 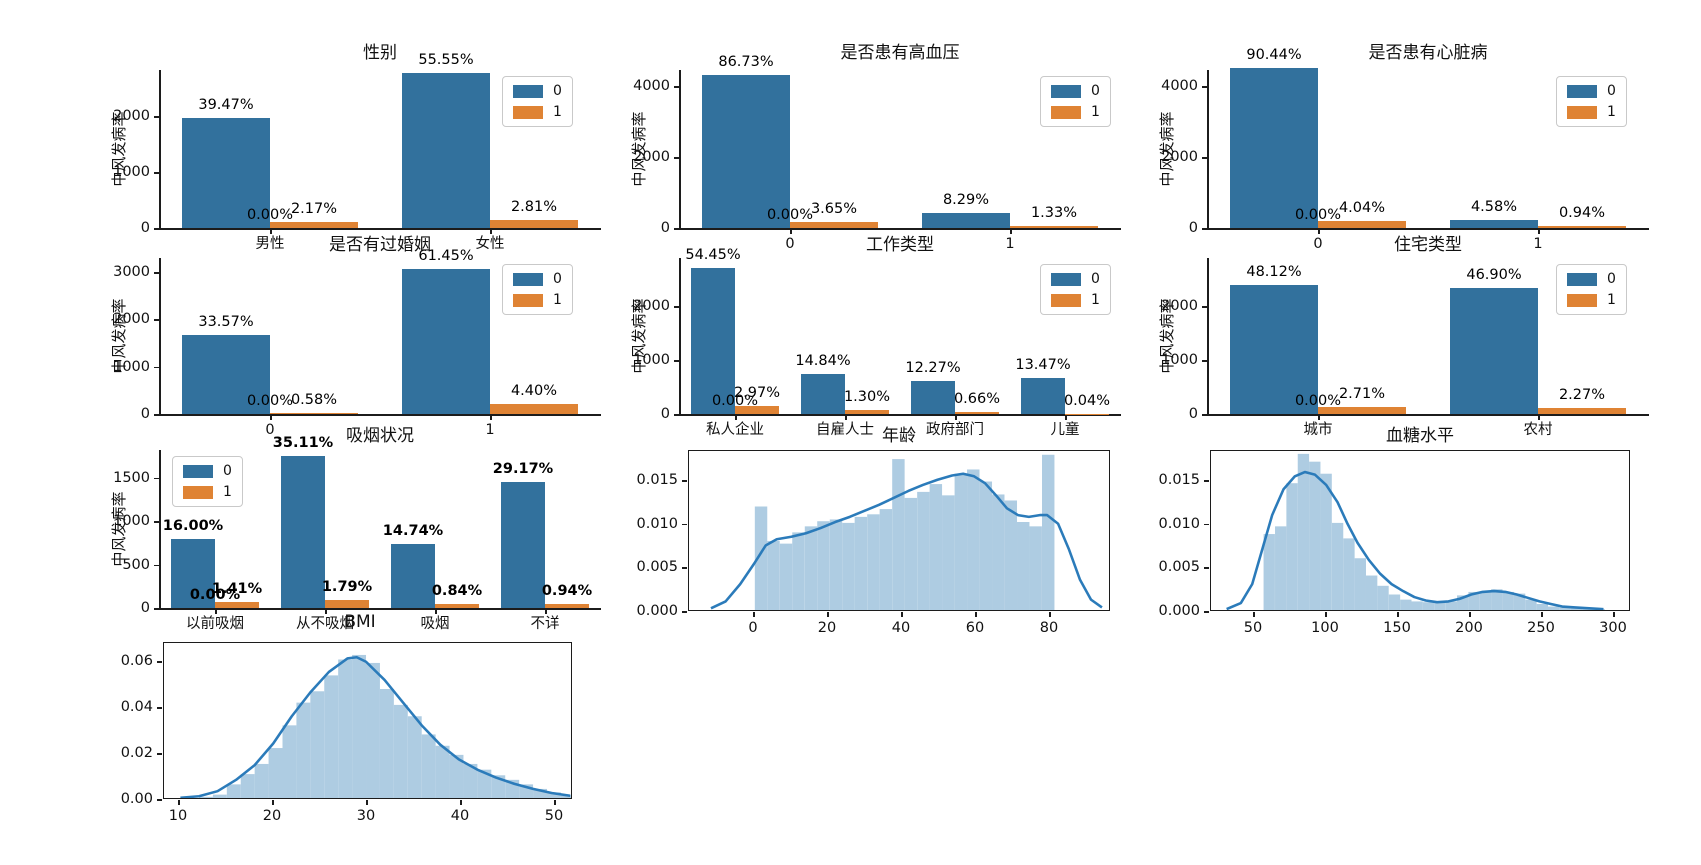 What do you see at coordinates (314, 208) in the screenshot?
I see `bar-value-label: 2.17%` at bounding box center [314, 208].